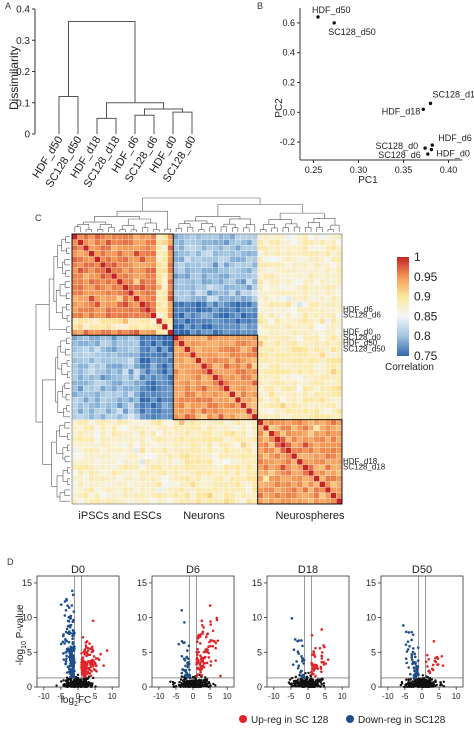 This screenshot has height=739, width=474. What do you see at coordinates (211, 516) in the screenshot?
I see `panel-c-group-labels: iPSCs and ESCs Neurons Neurospheres` at bounding box center [211, 516].